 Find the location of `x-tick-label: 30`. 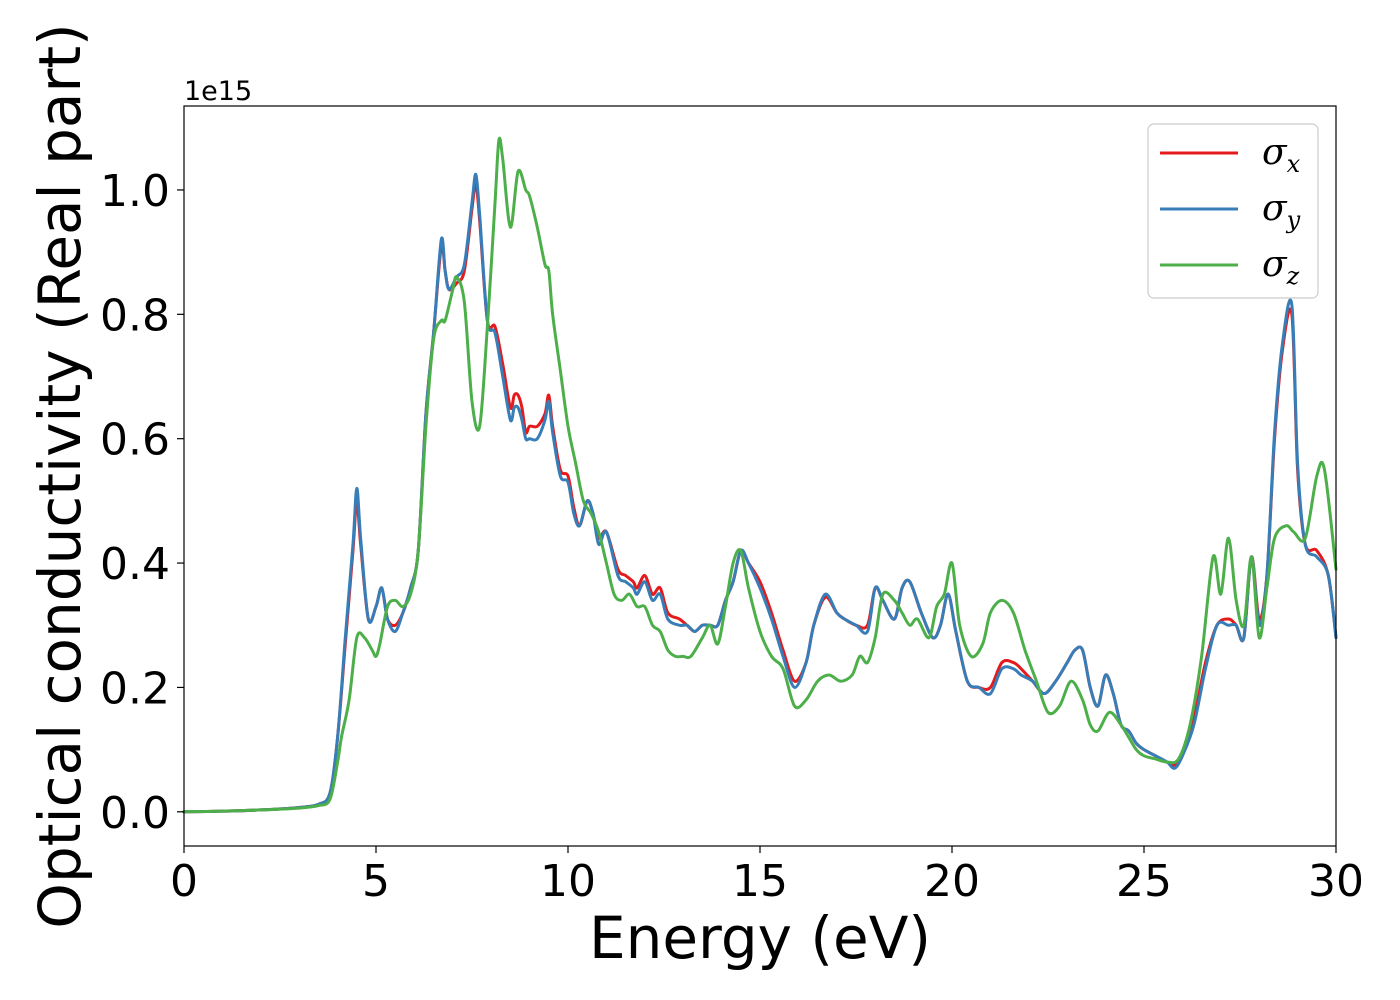

x-tick-label: 30 is located at coordinates (1336, 881).